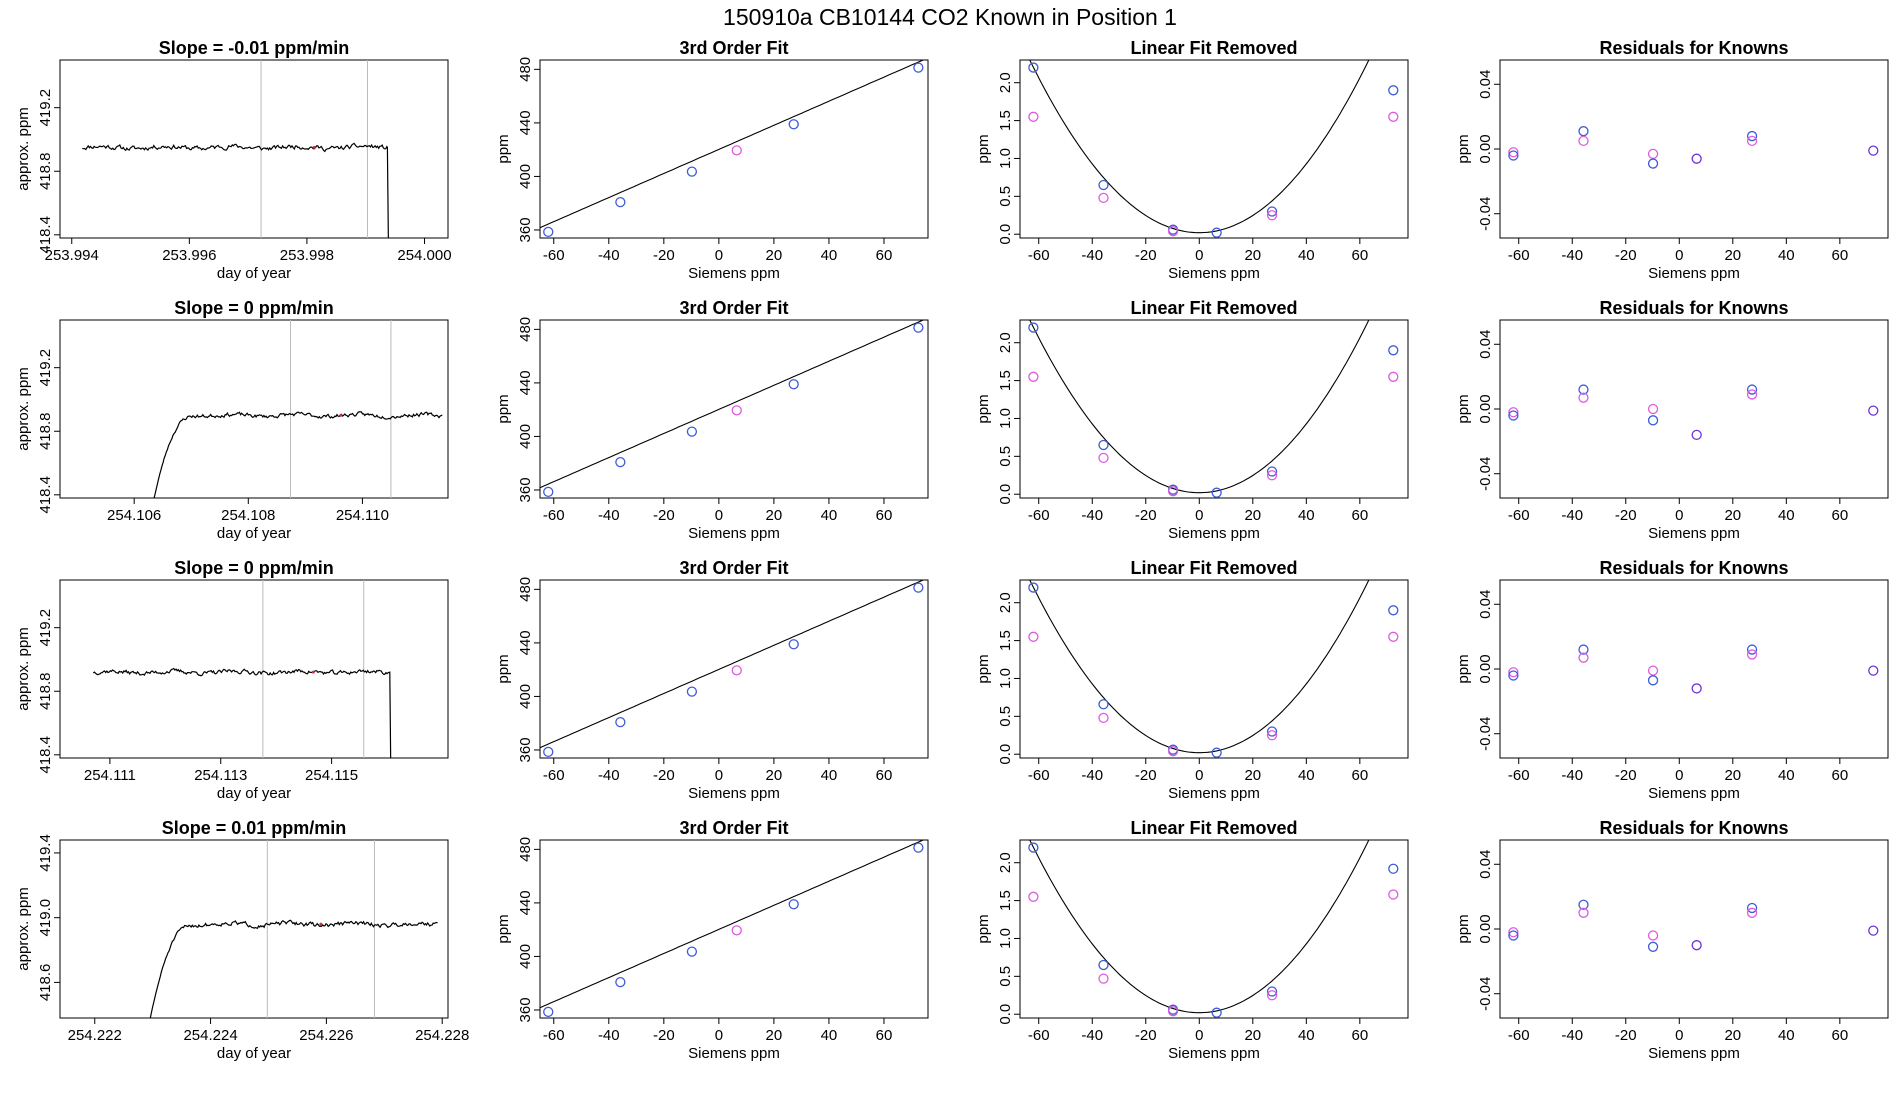 This screenshot has width=1900, height=1100. Describe the element at coordinates (293, 968) in the screenshot. I see `series-line` at that location.